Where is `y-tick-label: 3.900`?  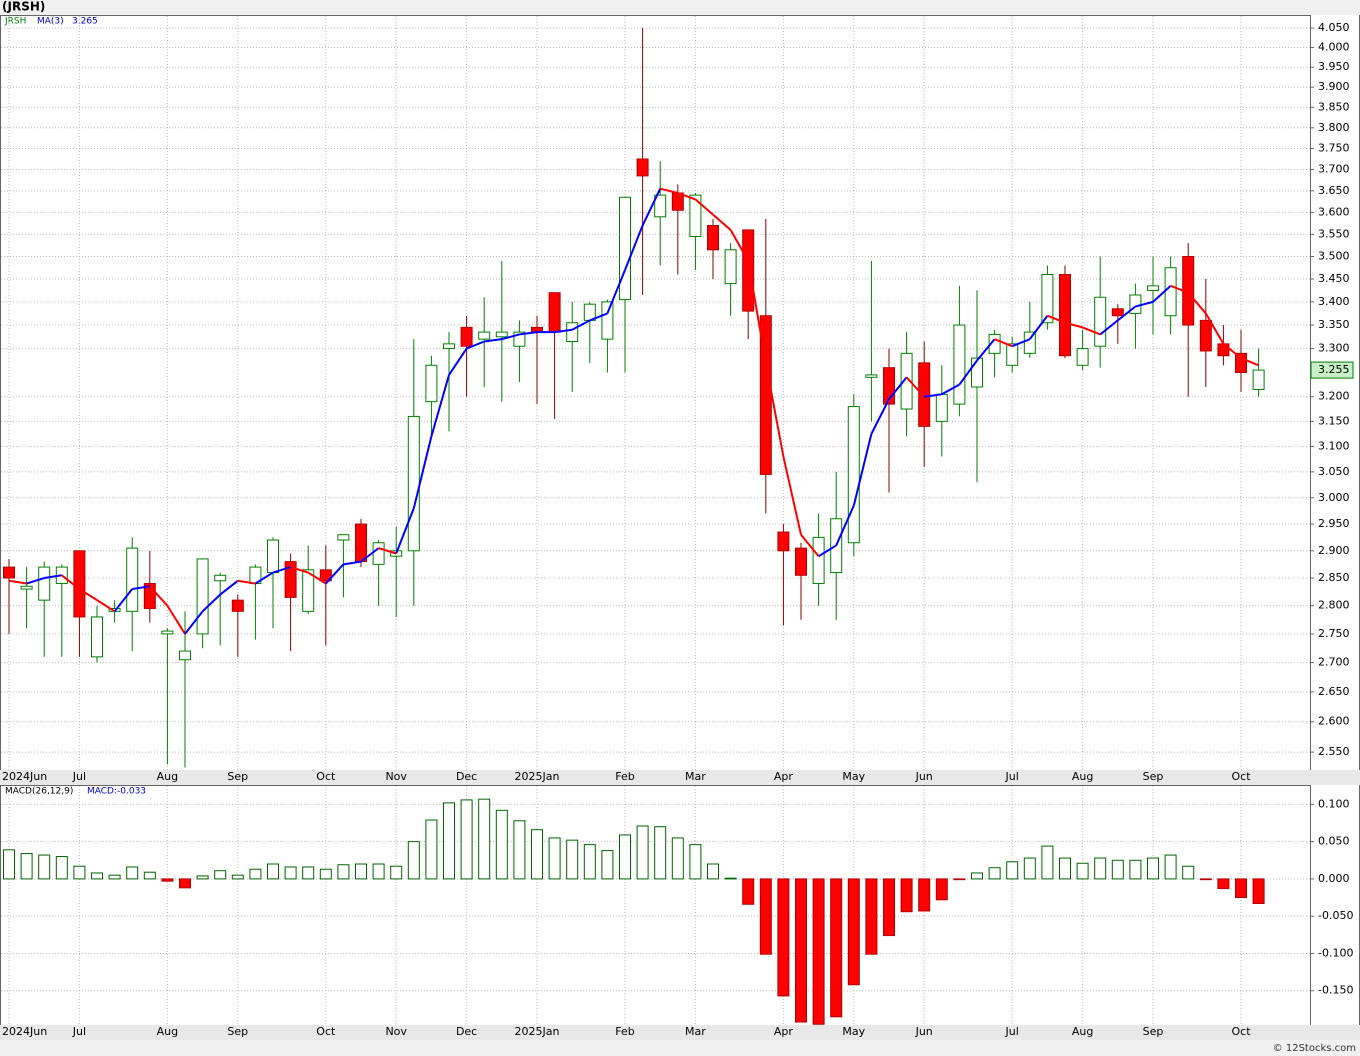 y-tick-label: 3.900 is located at coordinates (1334, 86).